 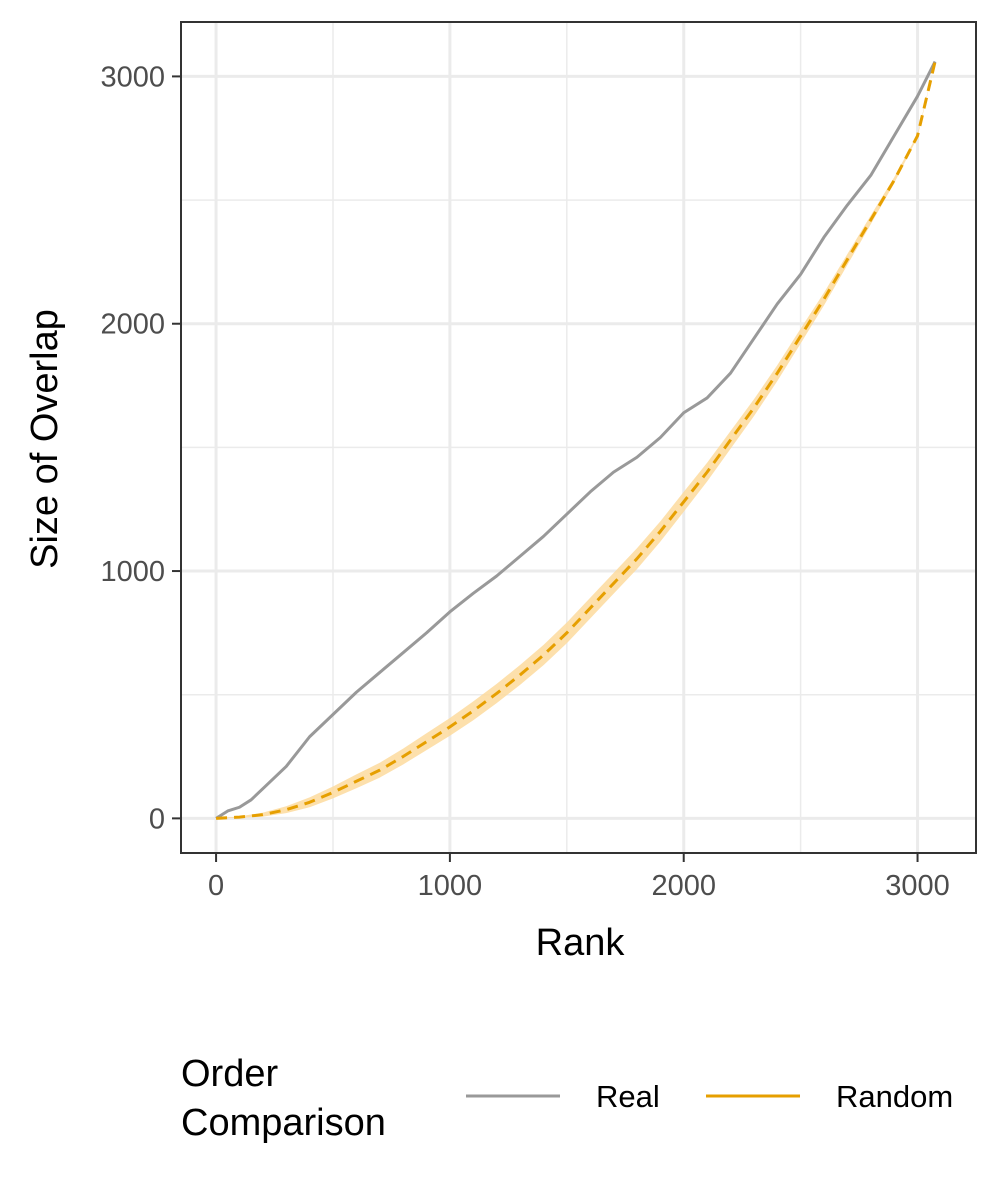 I want to click on x-tick-label: 0, so click(x=216, y=886).